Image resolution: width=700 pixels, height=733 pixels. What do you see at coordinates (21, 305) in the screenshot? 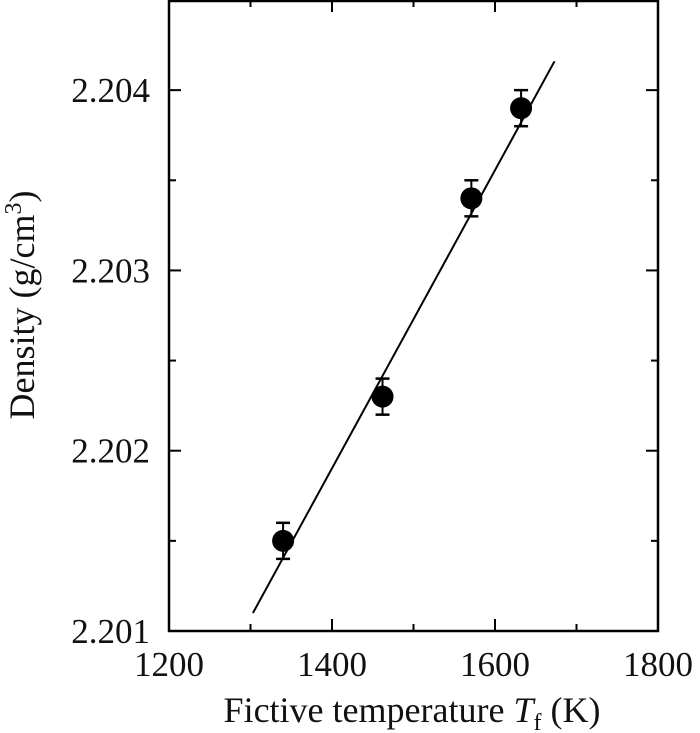
I see `y-axis-label: Density (g/cm3)` at bounding box center [21, 305].